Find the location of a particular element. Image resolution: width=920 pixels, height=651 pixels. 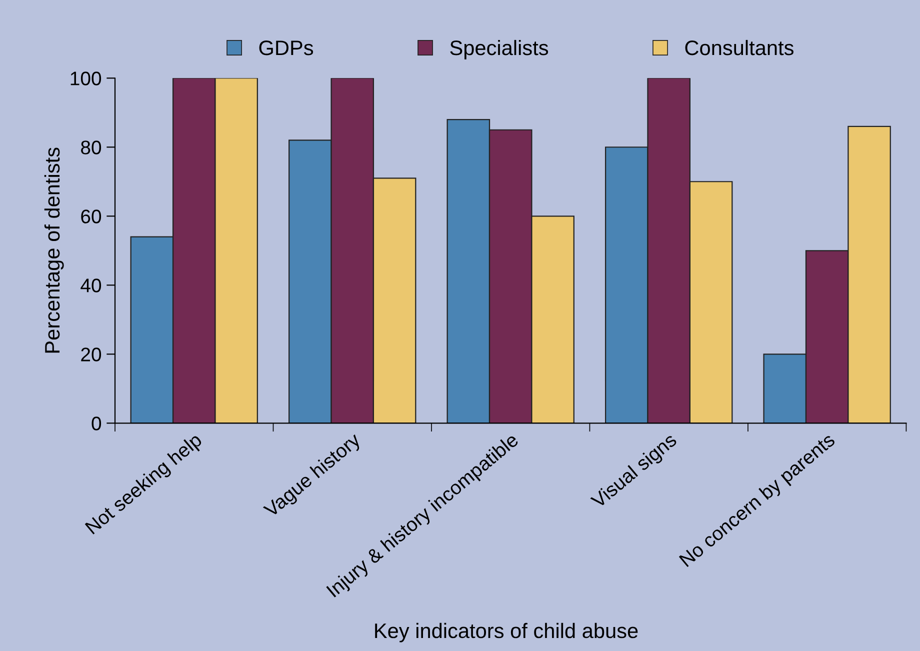

y-tick-label: 0 is located at coordinates (97, 423).